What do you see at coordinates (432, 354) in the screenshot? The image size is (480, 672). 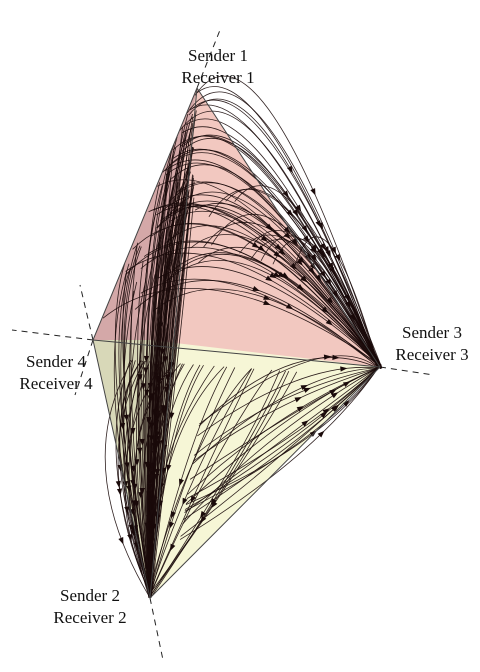 I see `vertex-3-receiver: Receiver 3` at bounding box center [432, 354].